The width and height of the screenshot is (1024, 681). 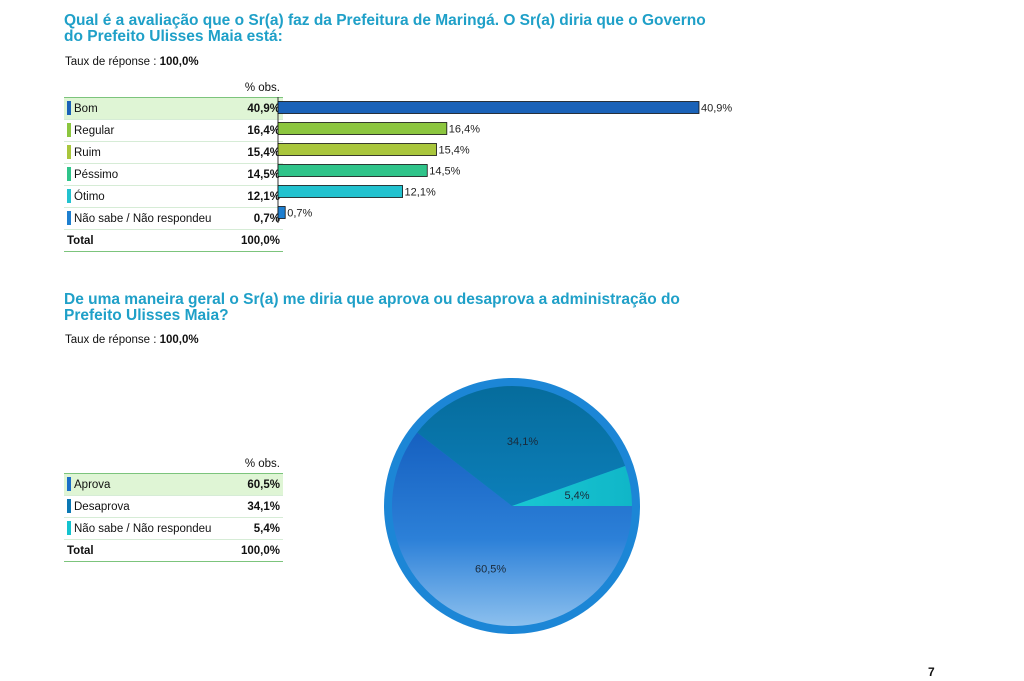 I want to click on table-row: Desaprova 34,1%, so click(x=173, y=506).